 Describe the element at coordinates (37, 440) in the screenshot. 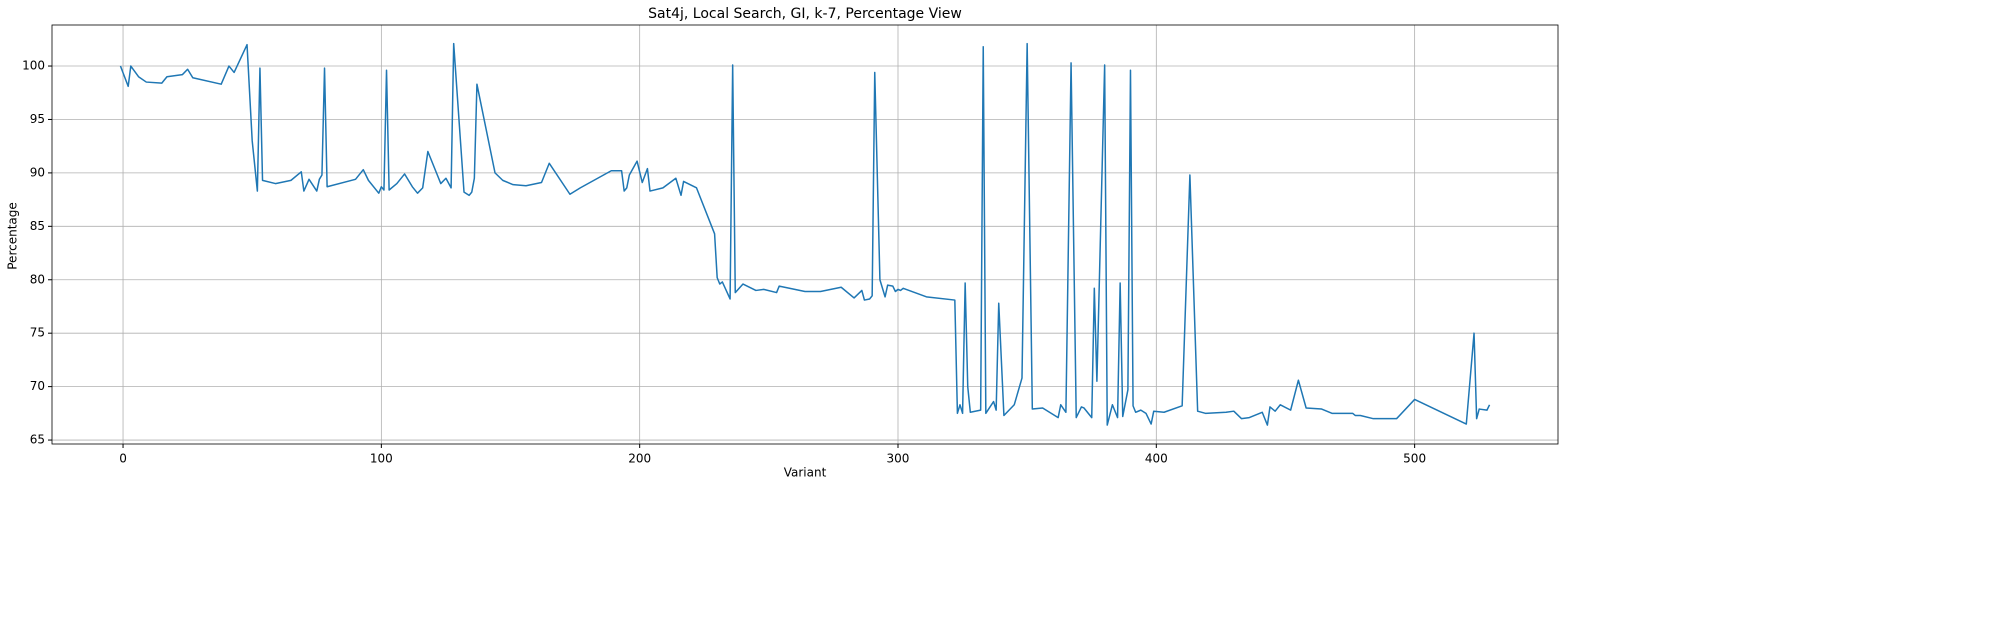

I see `y-tick-label: 65` at that location.